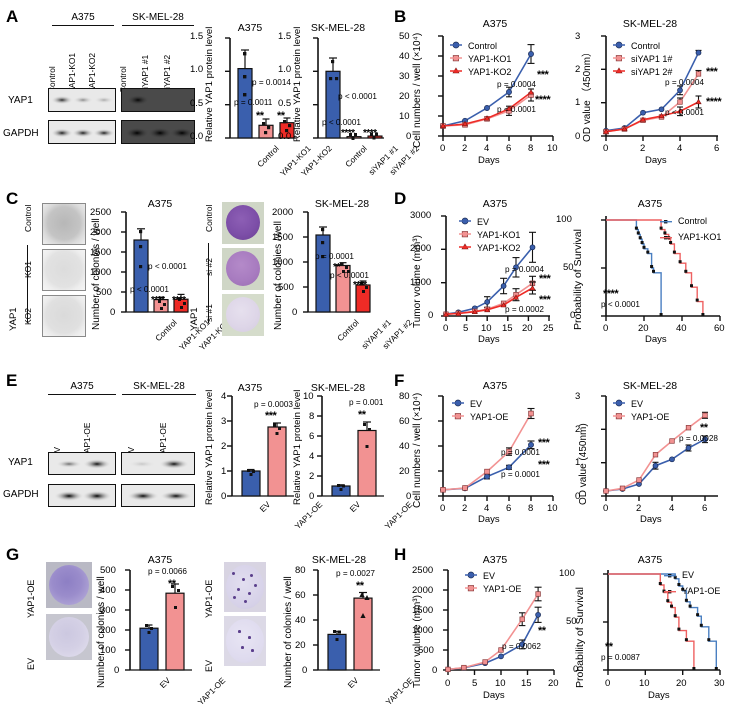 This screenshot has width=729, height=716. What do you see at coordinates (82, 100) in the screenshot?
I see `blot-panel-yap1-a375` at bounding box center [82, 100].